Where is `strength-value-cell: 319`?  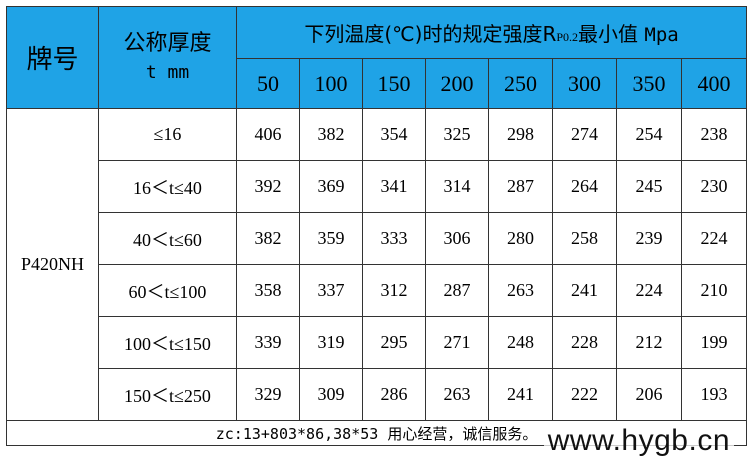
strength-value-cell: 319 is located at coordinates (331, 342).